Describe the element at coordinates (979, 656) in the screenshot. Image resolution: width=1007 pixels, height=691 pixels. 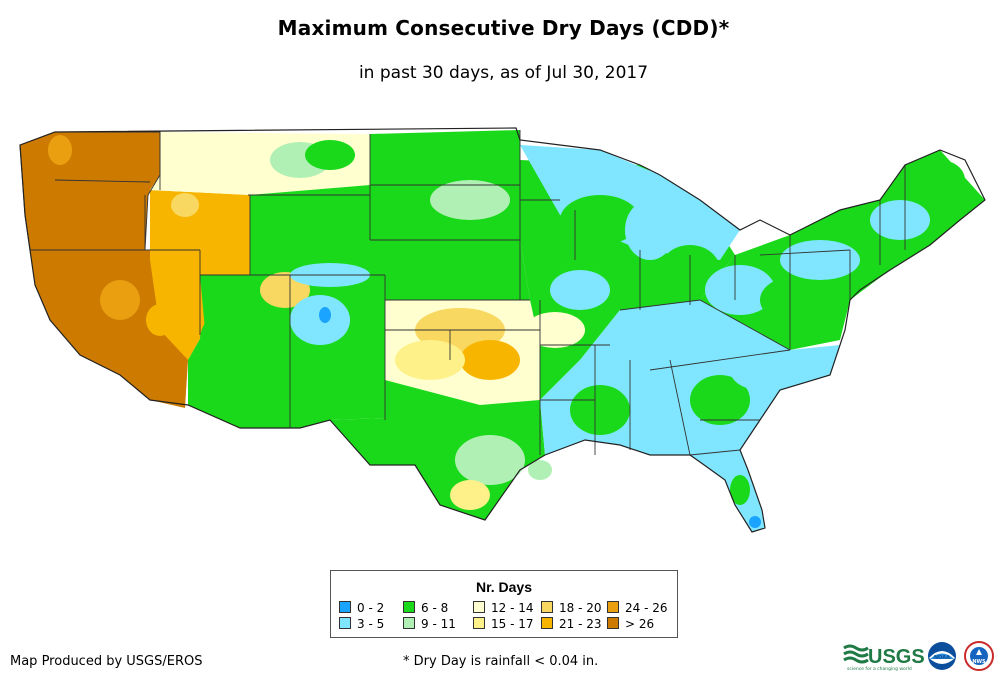
I see `nws-logo: NWS` at that location.